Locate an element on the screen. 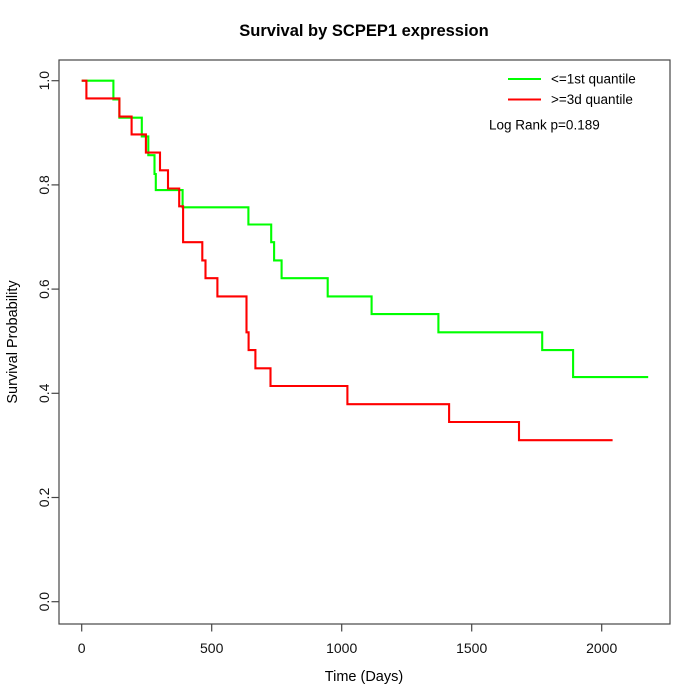 The width and height of the screenshot is (700, 700). y-axis-ticks: 0.0 0.2 0.4 0.6 0.8 1.0 is located at coordinates (47, 341).